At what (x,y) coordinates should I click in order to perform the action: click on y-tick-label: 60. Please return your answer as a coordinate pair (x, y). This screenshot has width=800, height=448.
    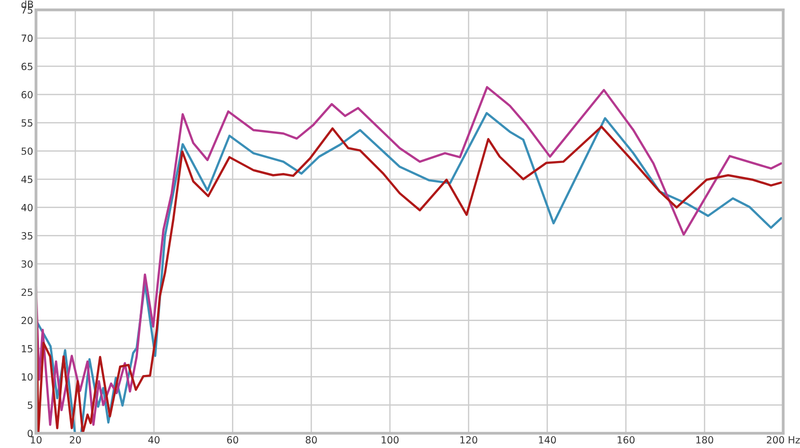
    Looking at the image, I should click on (27, 94).